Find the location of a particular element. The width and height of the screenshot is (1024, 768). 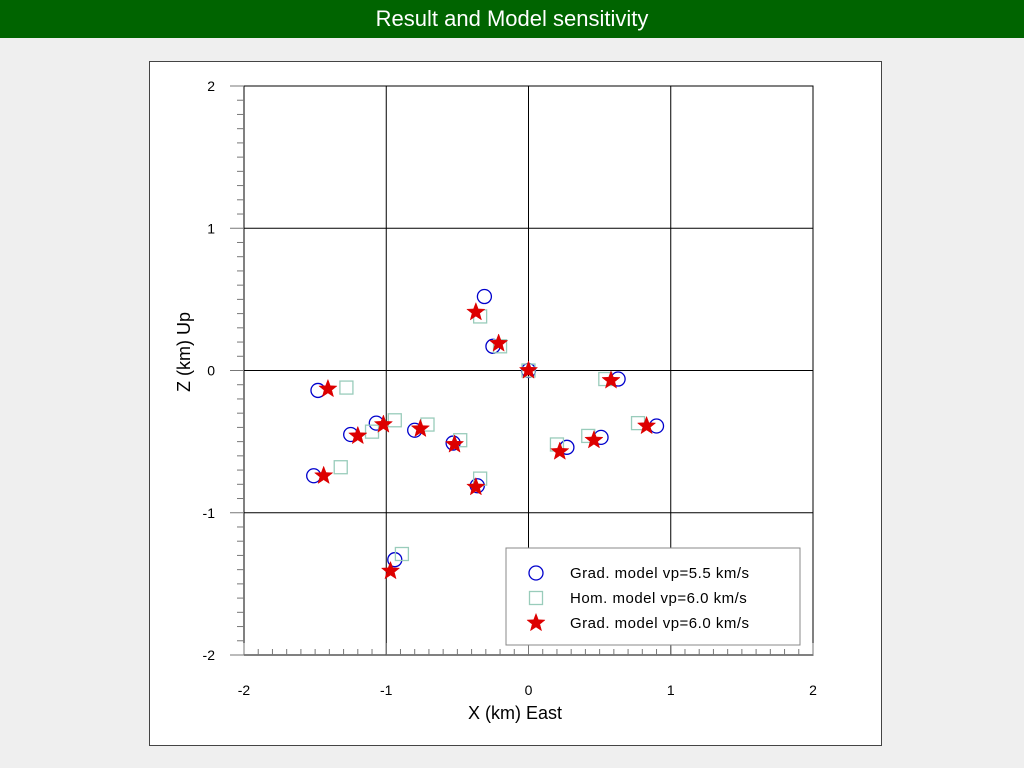

y-tick-label: -2 is located at coordinates (209, 655).